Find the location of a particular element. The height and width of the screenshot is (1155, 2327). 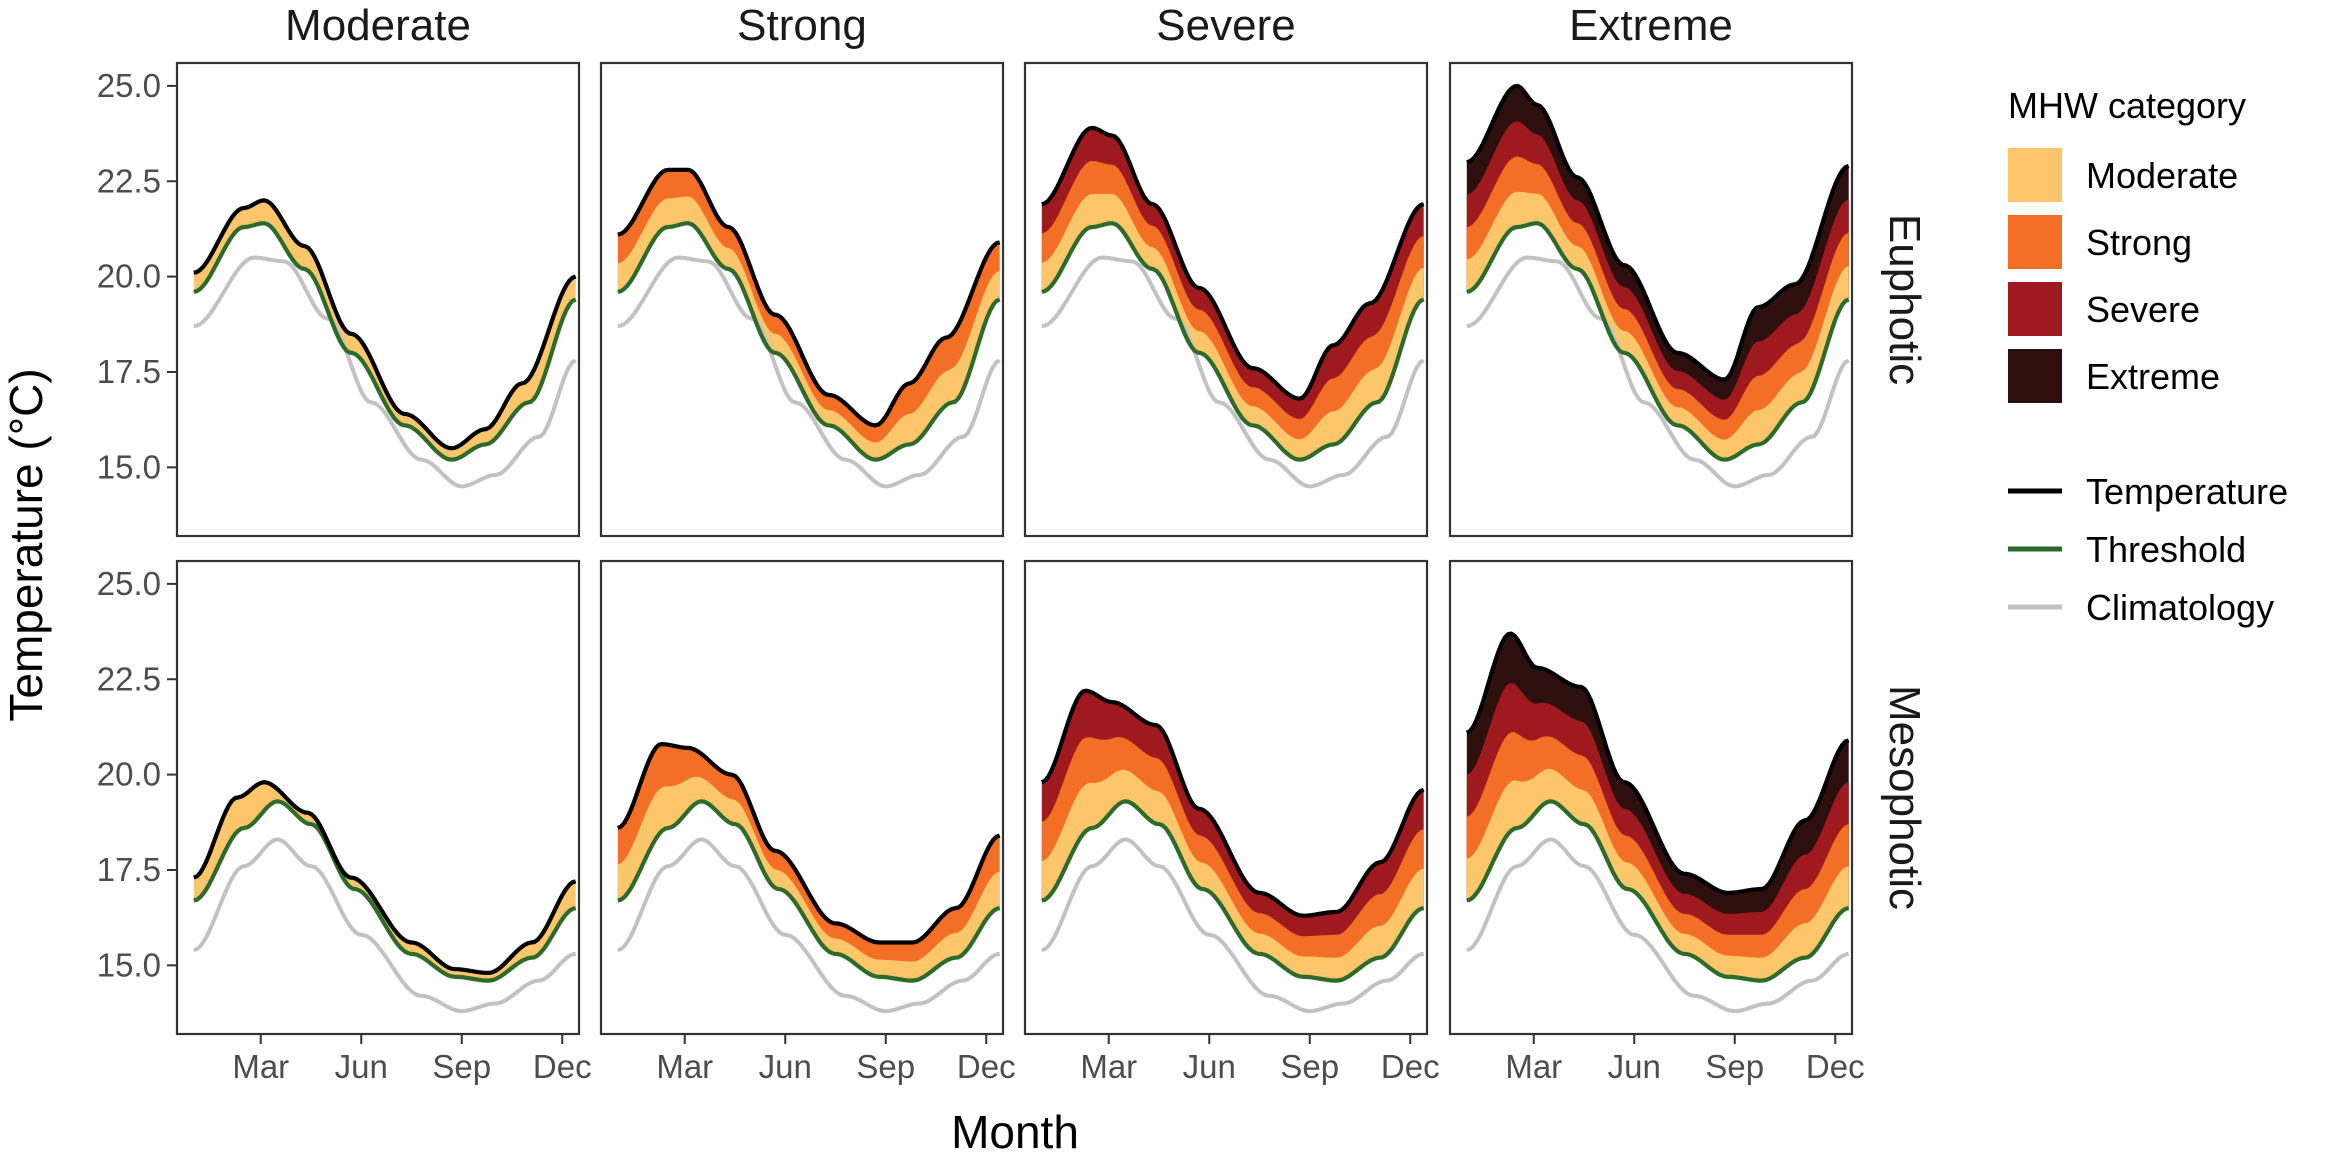

legend-label: Climatology is located at coordinates (2180, 607).